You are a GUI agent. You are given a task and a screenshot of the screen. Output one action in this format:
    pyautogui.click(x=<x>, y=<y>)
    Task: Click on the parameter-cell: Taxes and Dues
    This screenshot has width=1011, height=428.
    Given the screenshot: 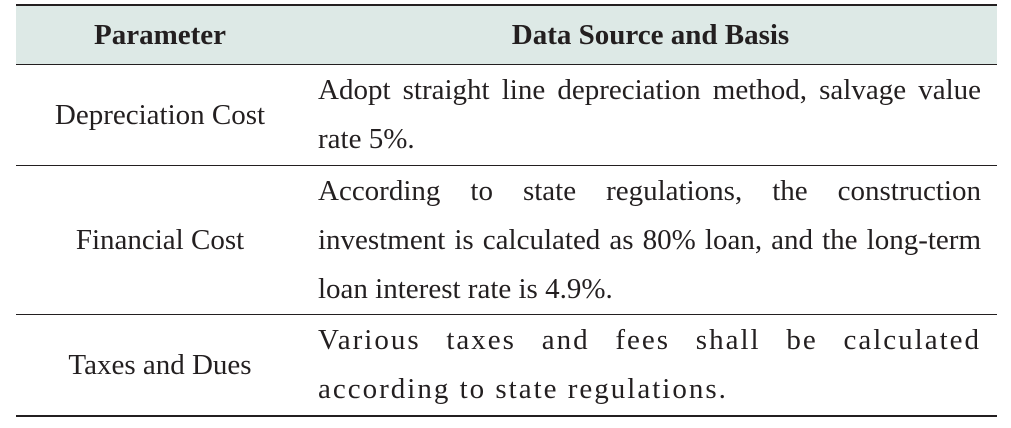 What is the action you would take?
    pyautogui.click(x=160, y=365)
    